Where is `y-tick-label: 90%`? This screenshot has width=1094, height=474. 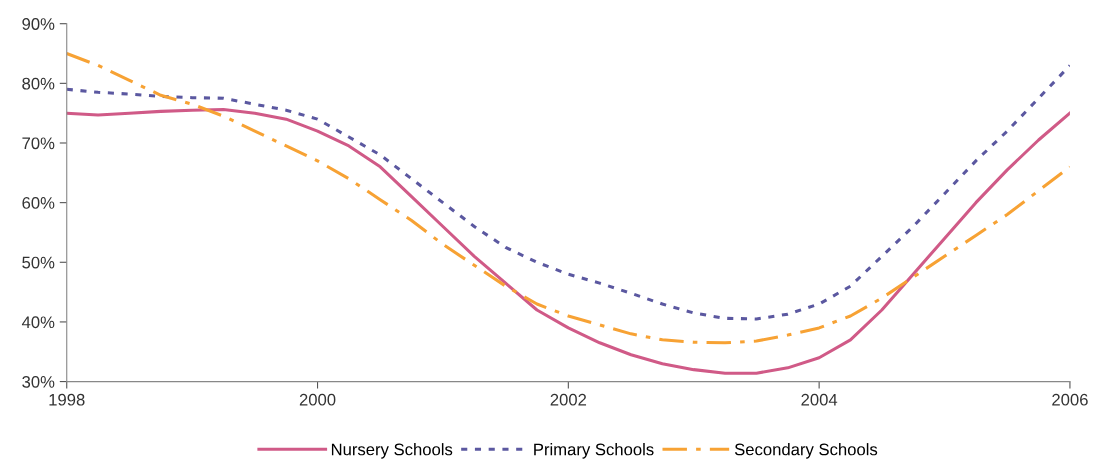 y-tick-label: 90% is located at coordinates (38, 24).